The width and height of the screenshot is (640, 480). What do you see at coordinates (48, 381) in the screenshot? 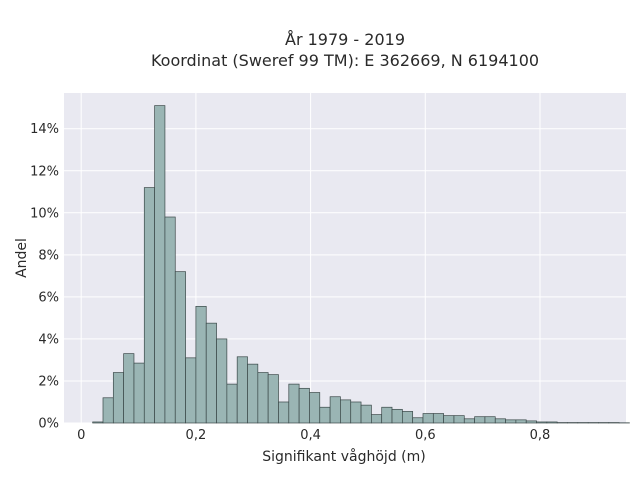
I see `y-tick-label: 2%` at bounding box center [48, 381].